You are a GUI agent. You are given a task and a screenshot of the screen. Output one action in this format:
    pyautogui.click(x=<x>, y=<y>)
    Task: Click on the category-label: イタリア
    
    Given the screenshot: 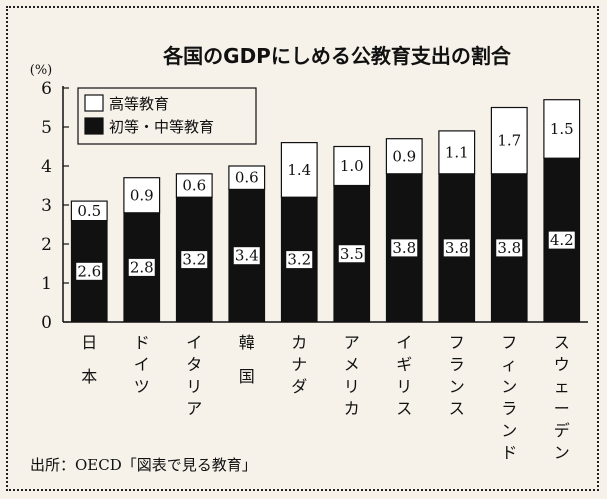 What is the action you would take?
    pyautogui.click(x=194, y=375)
    